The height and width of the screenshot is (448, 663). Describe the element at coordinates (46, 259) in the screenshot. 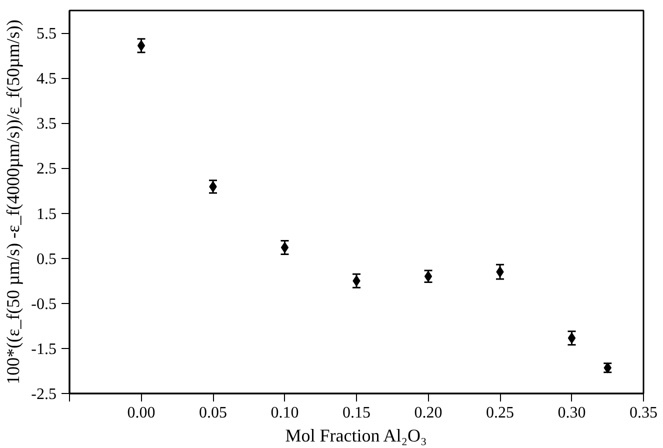

I see `y-tick-label: 0.5` at that location.